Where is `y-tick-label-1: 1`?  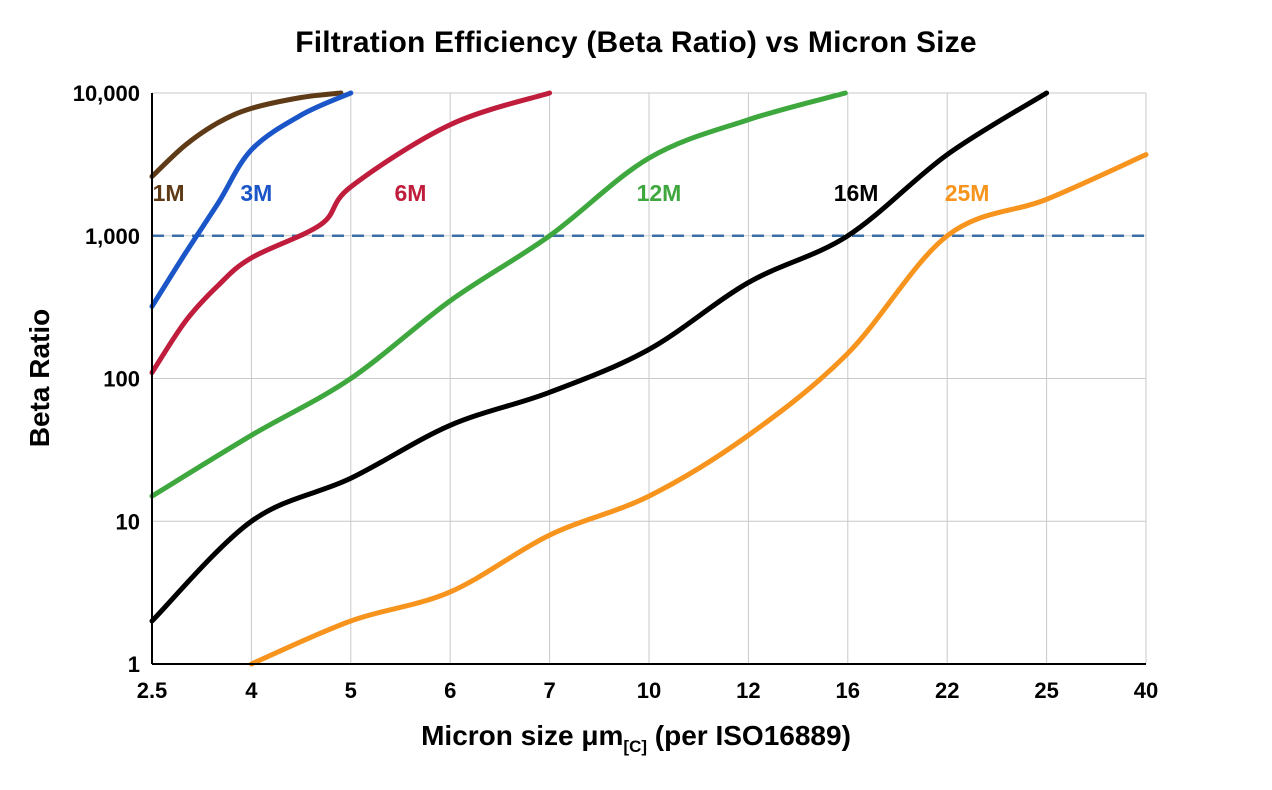
y-tick-label-1: 1 is located at coordinates (134, 664).